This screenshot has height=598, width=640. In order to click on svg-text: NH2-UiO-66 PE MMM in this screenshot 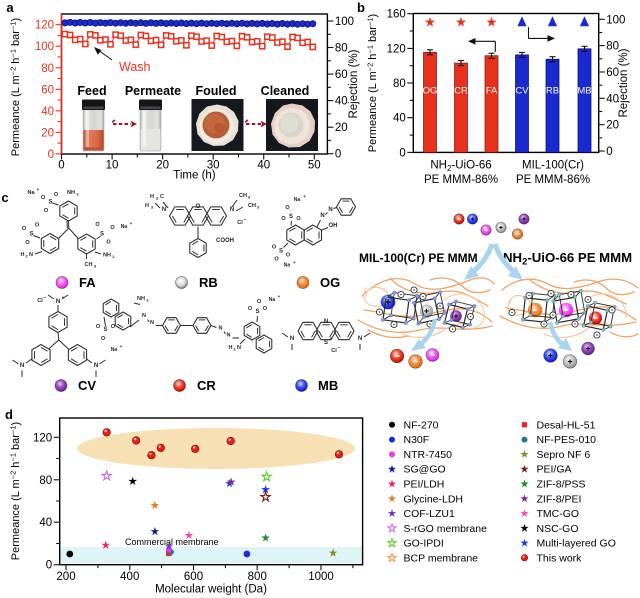, I will do `click(567, 259)`.